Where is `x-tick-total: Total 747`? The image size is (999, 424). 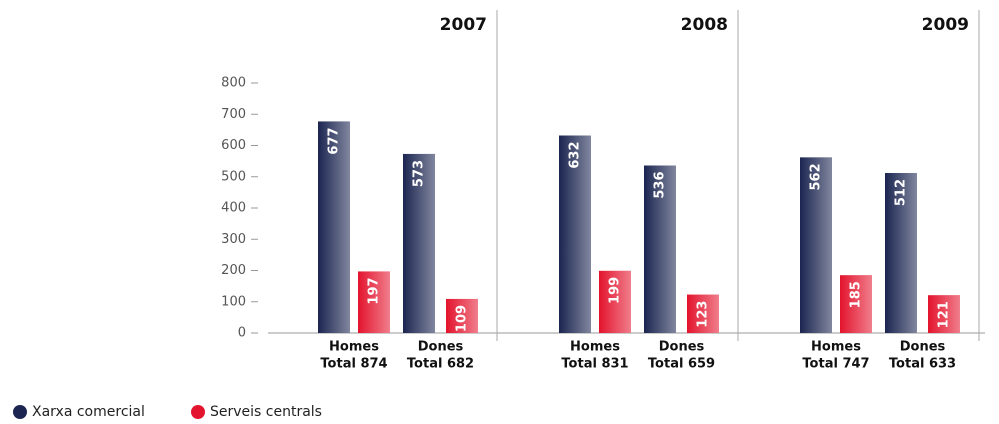 x-tick-total: Total 747 is located at coordinates (835, 364).